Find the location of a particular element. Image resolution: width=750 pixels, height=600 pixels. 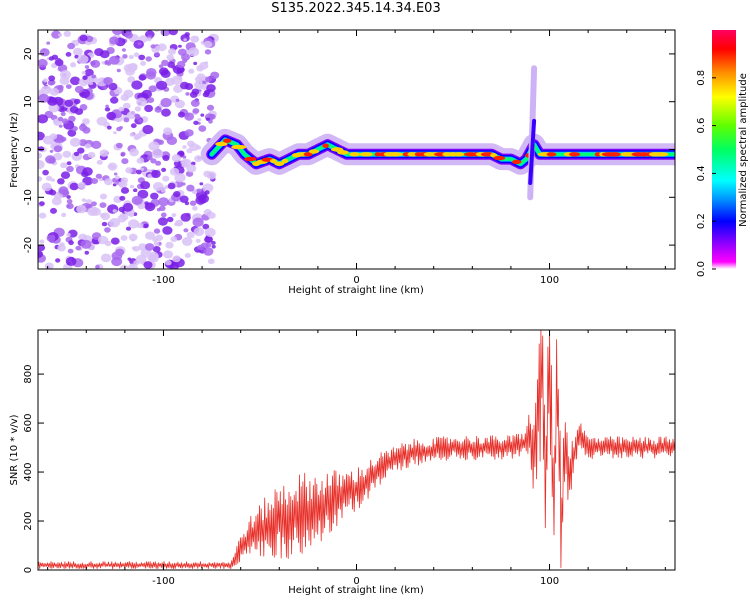

spike-core is located at coordinates (532, 151).